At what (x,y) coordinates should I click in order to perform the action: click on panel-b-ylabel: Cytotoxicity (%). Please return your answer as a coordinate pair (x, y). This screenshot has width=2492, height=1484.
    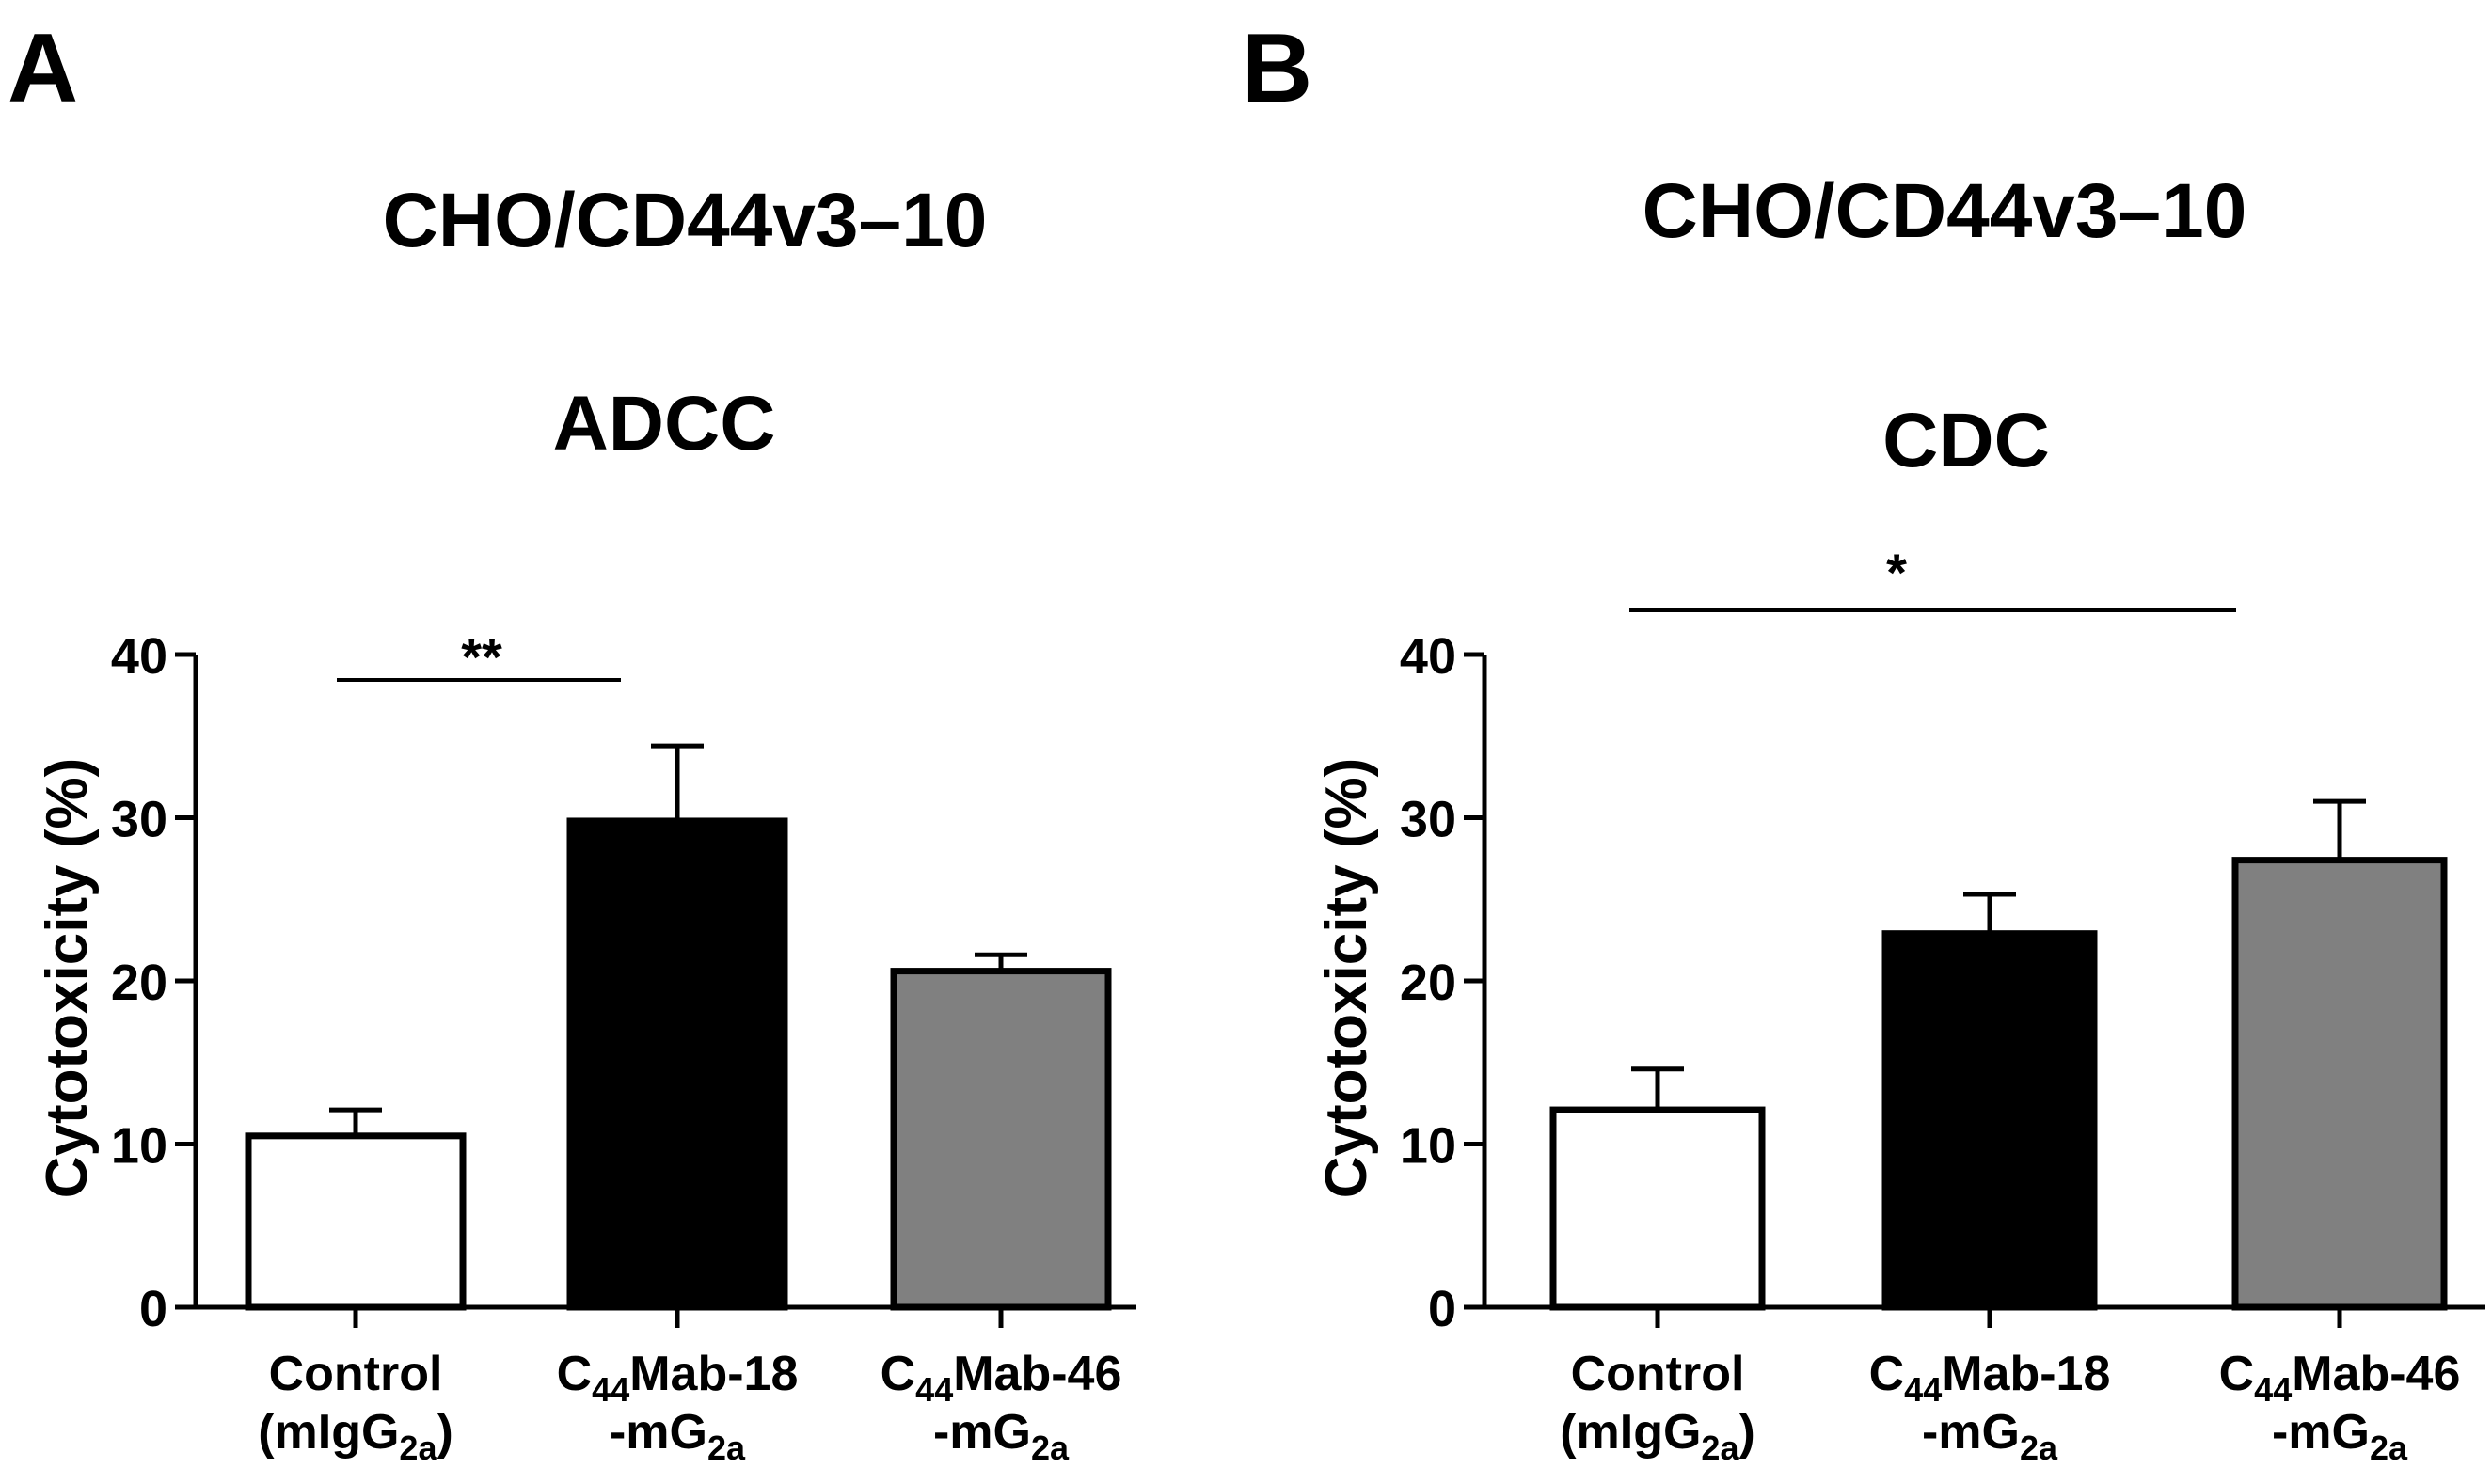
    Looking at the image, I should click on (1346, 978).